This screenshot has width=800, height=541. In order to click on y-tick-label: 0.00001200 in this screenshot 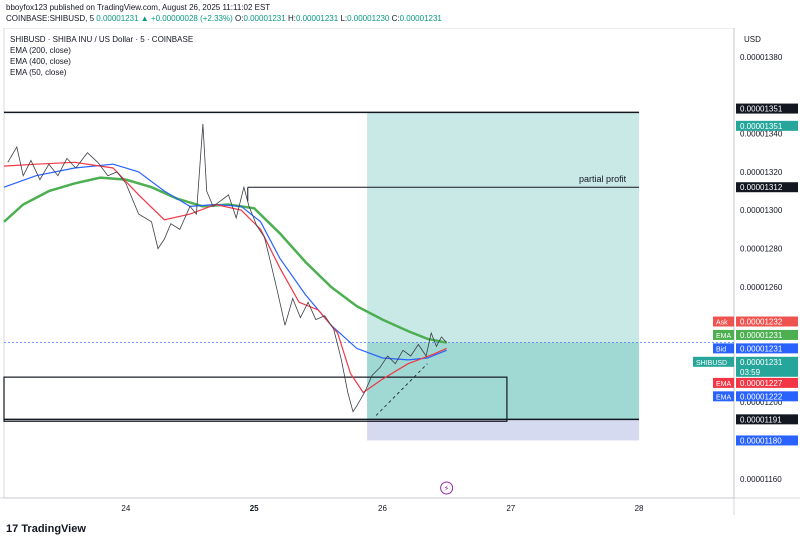, I will do `click(761, 402)`.